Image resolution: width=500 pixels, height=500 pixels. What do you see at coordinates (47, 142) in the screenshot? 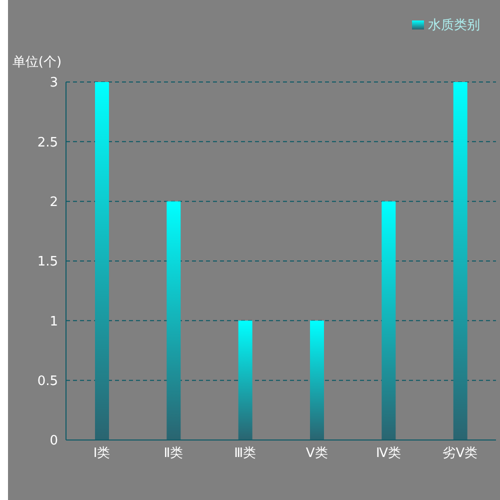
I see `y-tick-label: 2.5` at bounding box center [47, 142].